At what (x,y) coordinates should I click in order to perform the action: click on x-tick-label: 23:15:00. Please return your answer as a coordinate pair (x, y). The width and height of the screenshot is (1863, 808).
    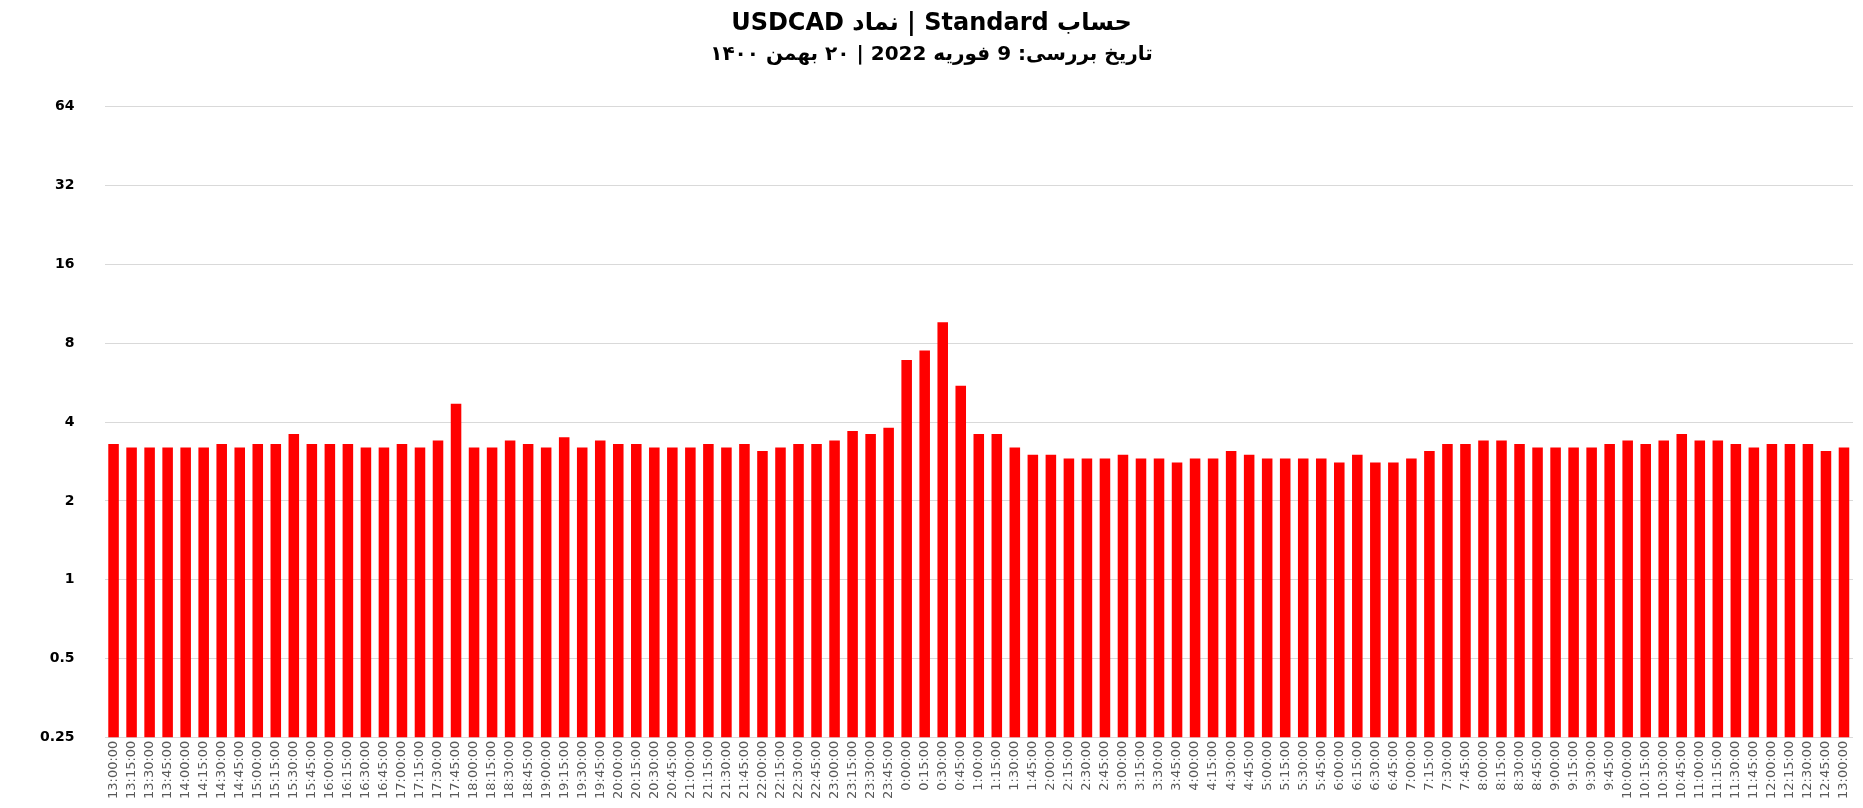
    Looking at the image, I should click on (851, 769).